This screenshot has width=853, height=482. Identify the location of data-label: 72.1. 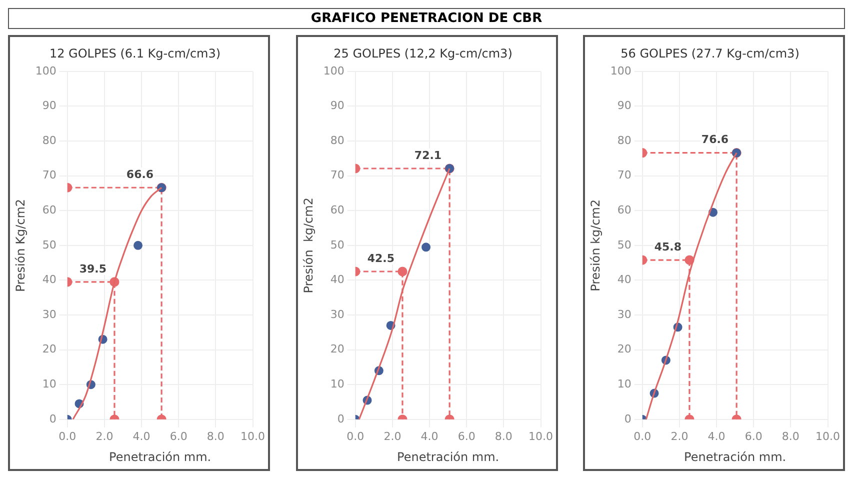
(428, 155).